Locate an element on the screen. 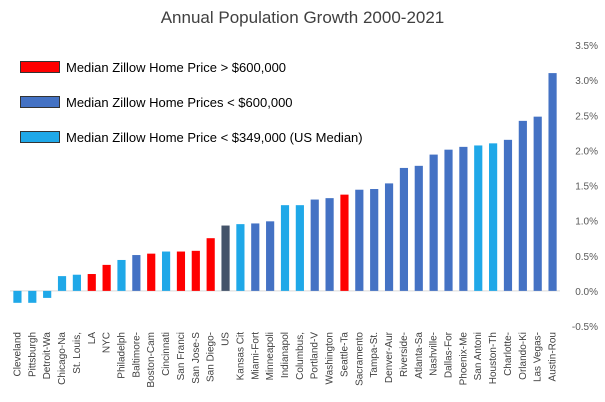 Image resolution: width=605 pixels, height=402 pixels. x-tick-label: Charlotte- is located at coordinates (508, 354).